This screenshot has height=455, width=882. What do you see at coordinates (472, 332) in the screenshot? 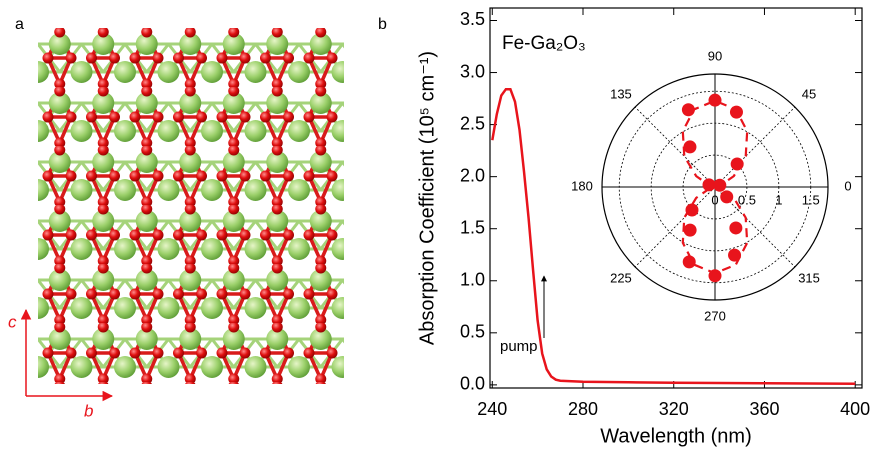
I see `y-tick-label: 0.5` at bounding box center [472, 332].